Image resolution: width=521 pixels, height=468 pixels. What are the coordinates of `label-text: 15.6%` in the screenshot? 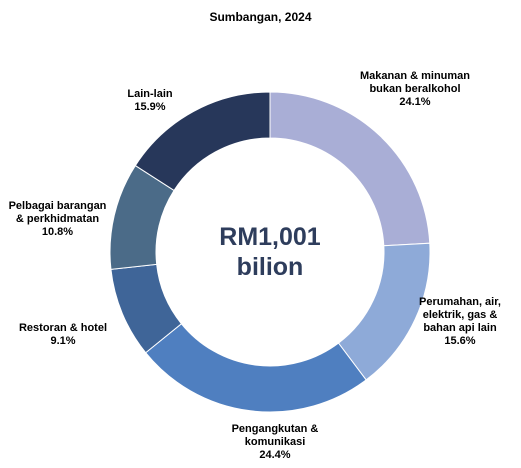 It's located at (460, 341).